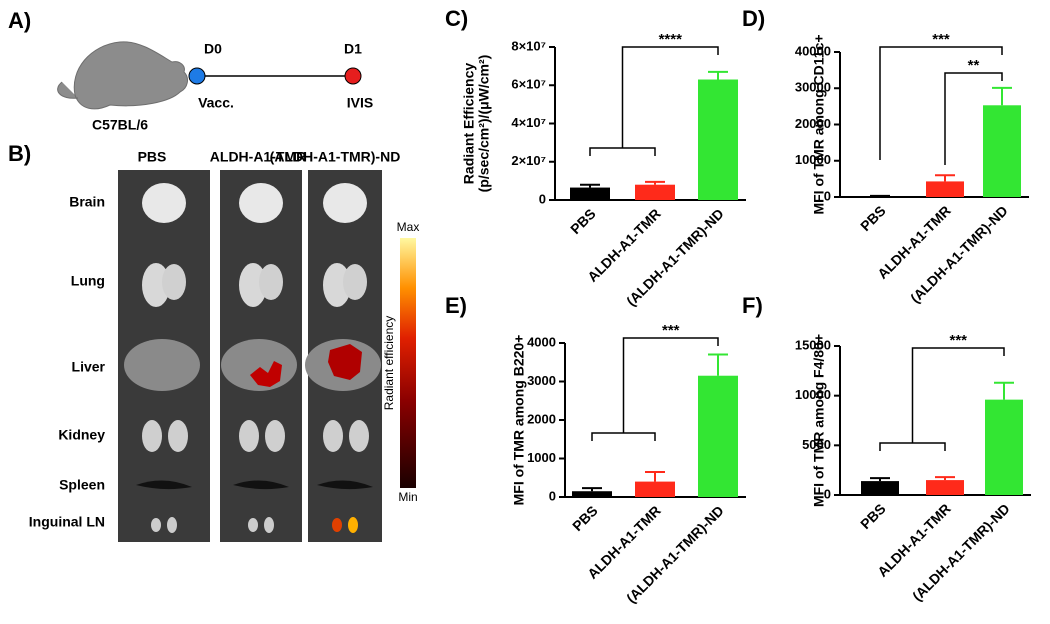  Describe the element at coordinates (541, 457) in the screenshot. I see `y-tick-label: 1000` at that location.